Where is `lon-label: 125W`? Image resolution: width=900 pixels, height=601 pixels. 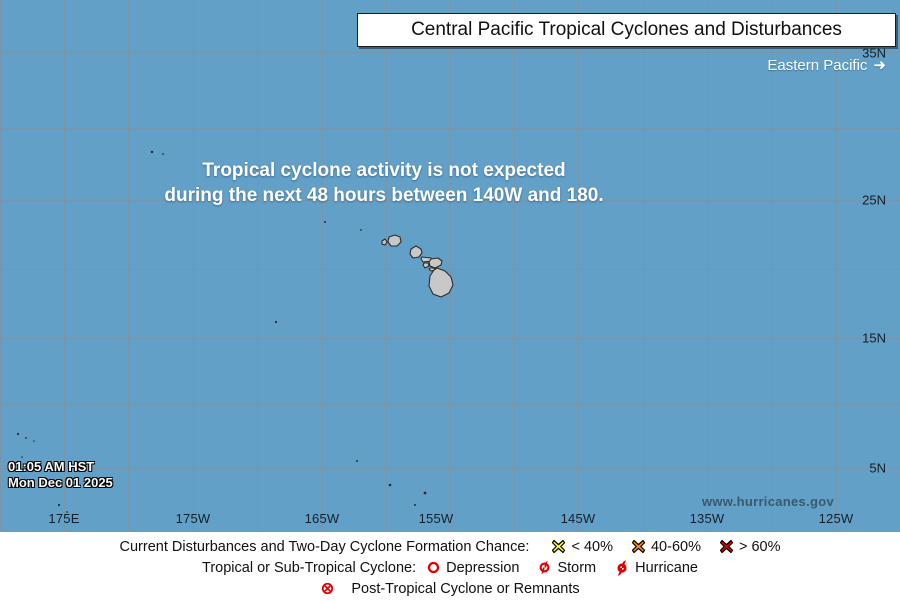
lon-label: 125W is located at coordinates (836, 518).